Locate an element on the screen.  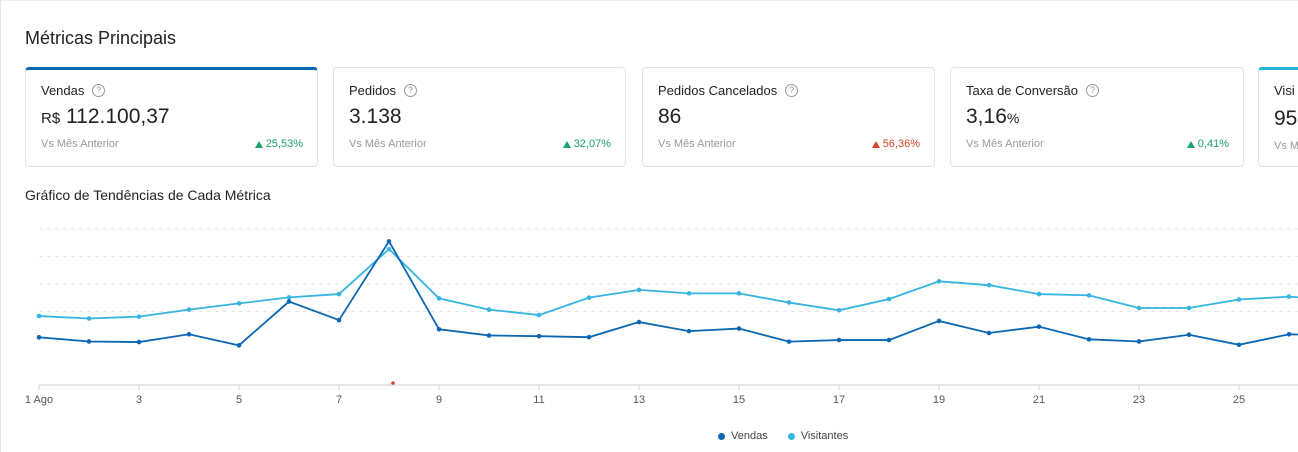
legend-item-visitantes: Visitantes is located at coordinates (818, 436).